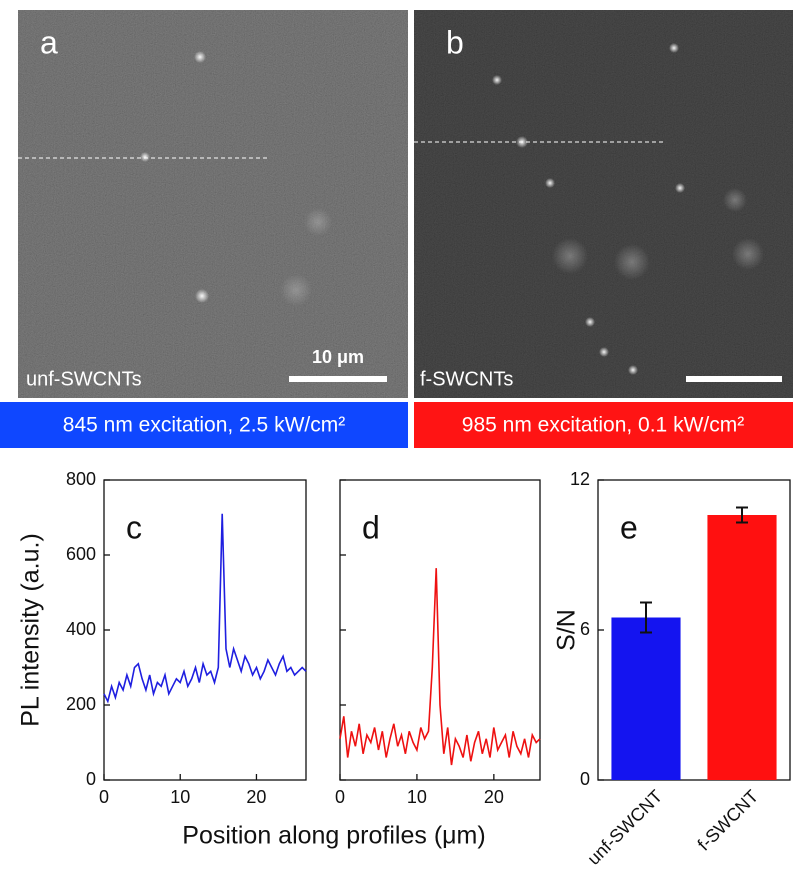 The image size is (793, 886). I want to click on sample-label: f-SWCNTs, so click(466, 379).